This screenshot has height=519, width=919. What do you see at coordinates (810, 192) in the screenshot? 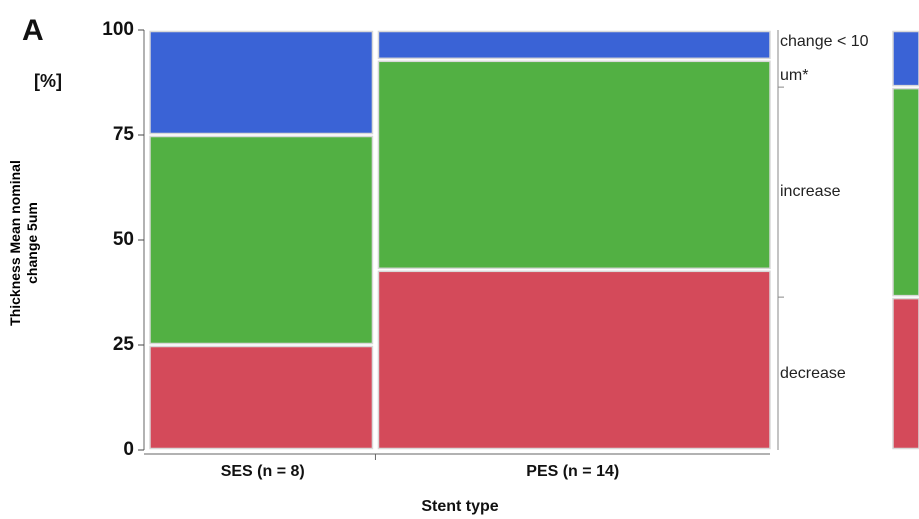
I see `series-label: increase` at bounding box center [810, 192].